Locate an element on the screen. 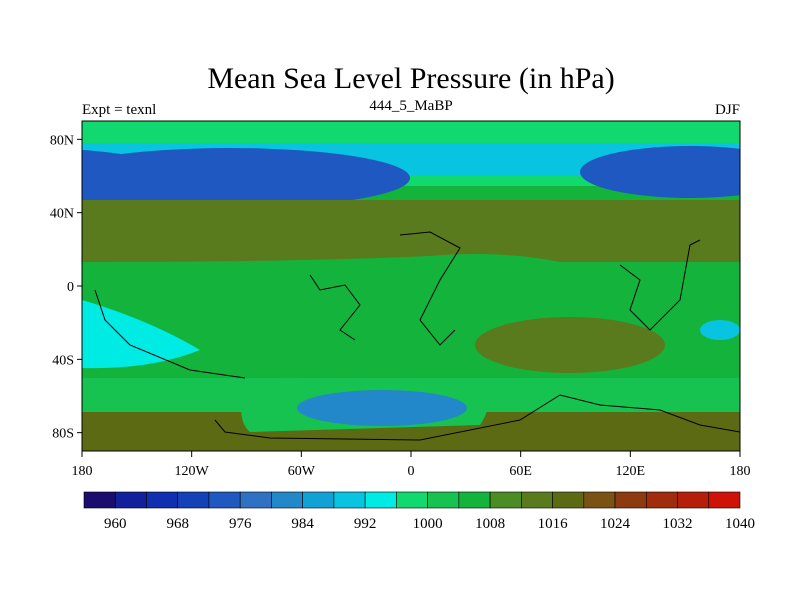 This screenshot has width=800, height=600. colorbar-label: 1000 is located at coordinates (428, 524).